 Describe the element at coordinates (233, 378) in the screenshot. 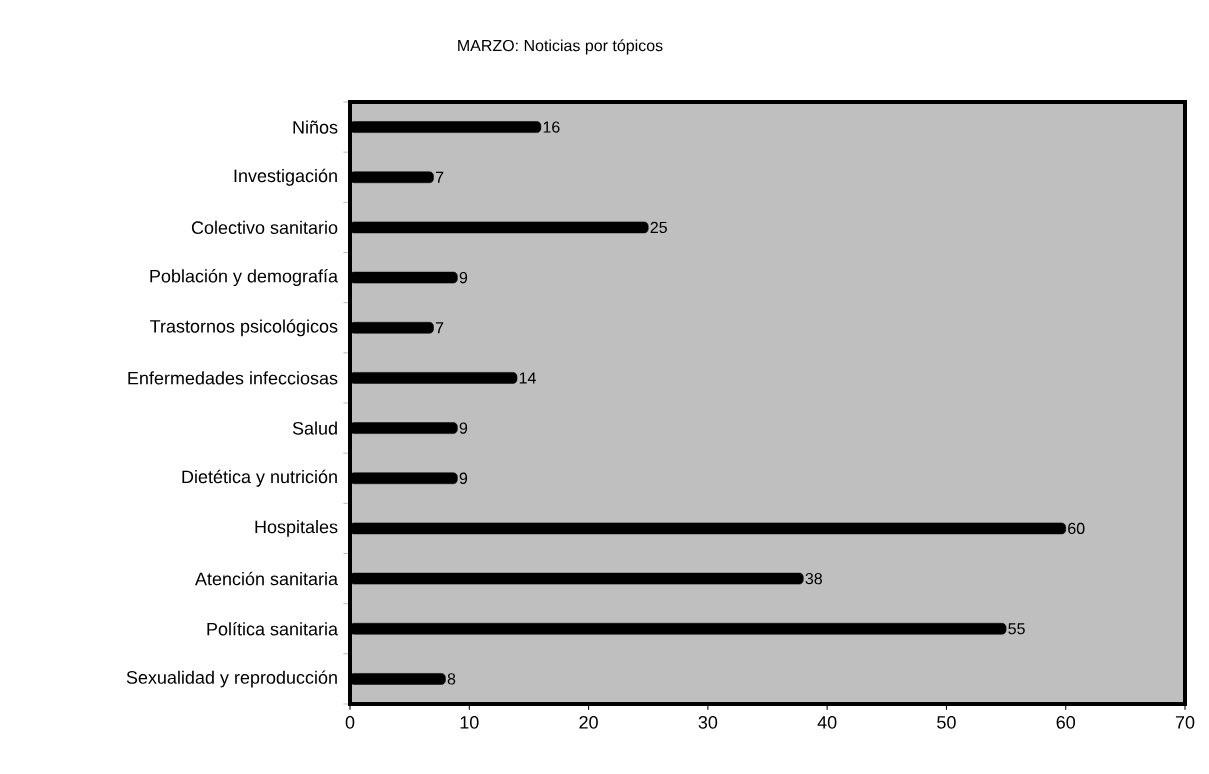

I see `y-tick-label: Enfermedades infecciosas` at that location.